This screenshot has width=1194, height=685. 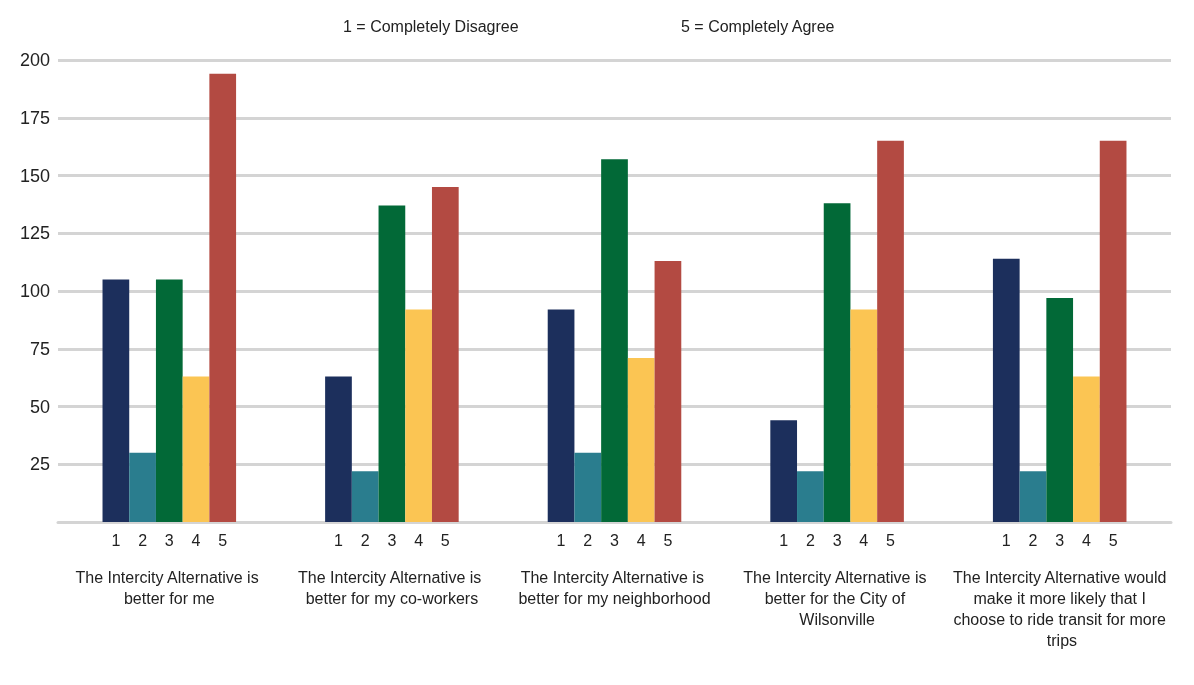 What do you see at coordinates (34, 291) in the screenshot?
I see `y-tick-label: 100` at bounding box center [34, 291].